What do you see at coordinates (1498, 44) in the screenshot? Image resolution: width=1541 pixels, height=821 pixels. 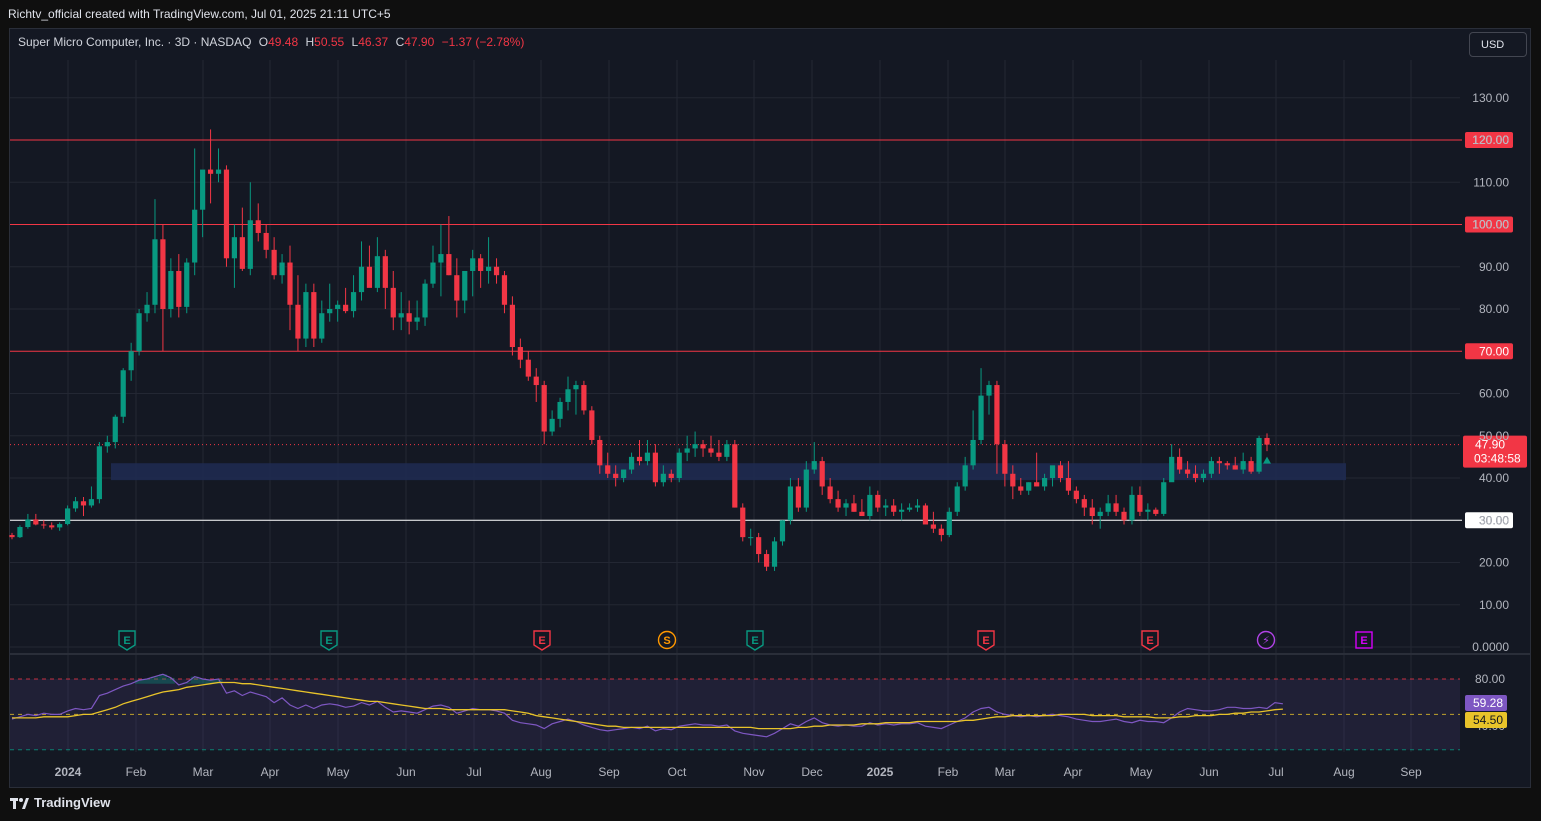 I see `currency-button: USD` at bounding box center [1498, 44].